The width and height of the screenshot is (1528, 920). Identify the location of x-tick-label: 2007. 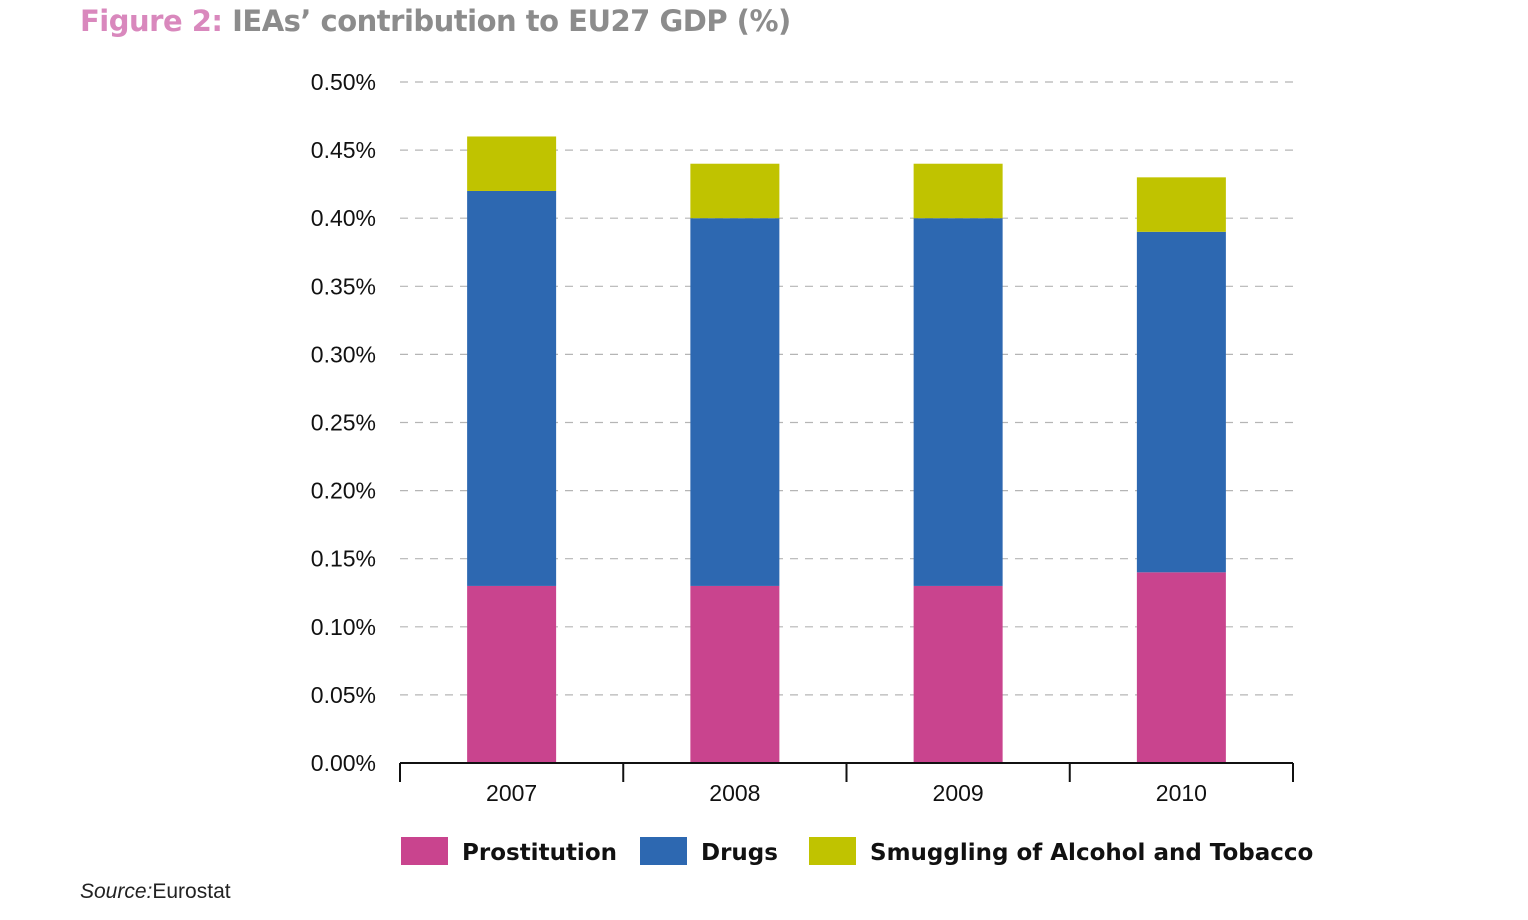
(511, 793).